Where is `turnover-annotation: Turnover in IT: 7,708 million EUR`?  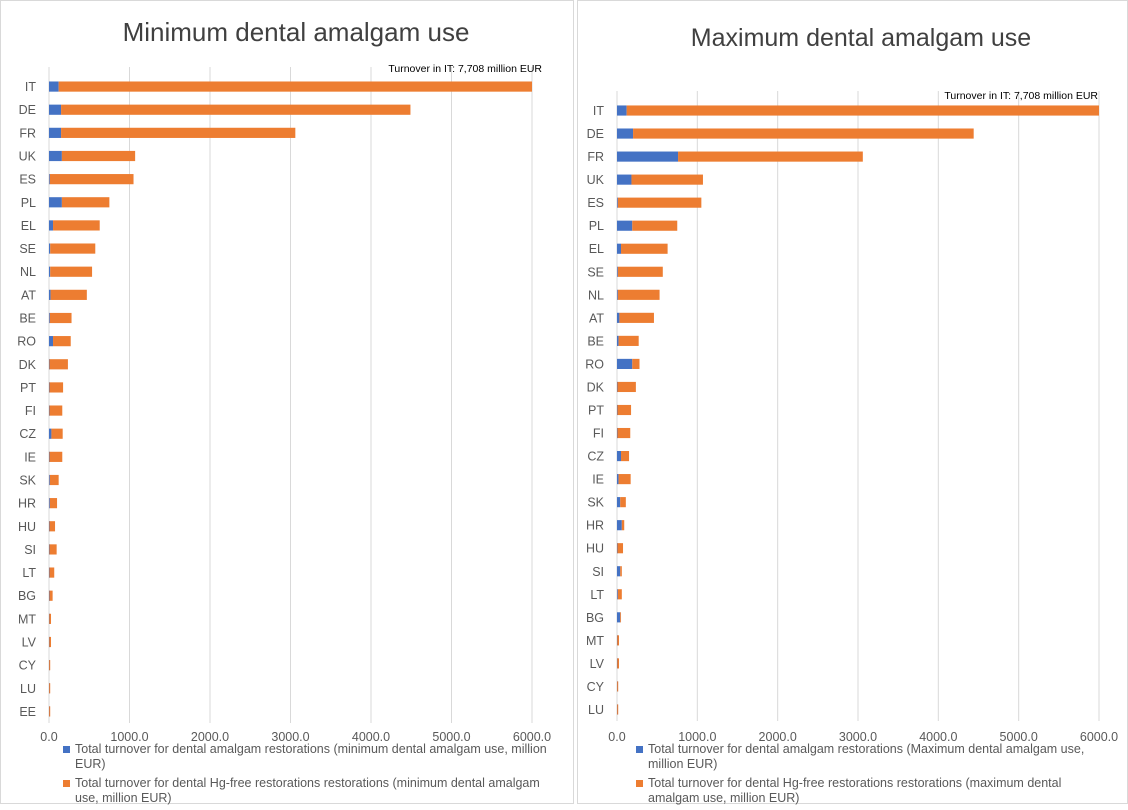
turnover-annotation: Turnover in IT: 7,708 million EUR is located at coordinates (1021, 96).